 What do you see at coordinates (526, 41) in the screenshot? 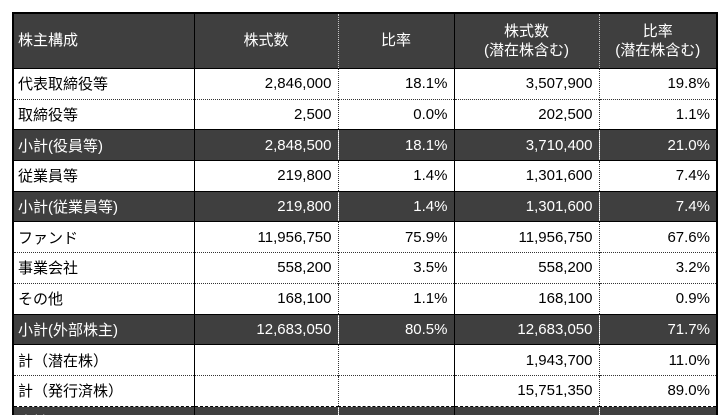
I see `col-header-shares-potential: 株式数 (潜在株含む)` at bounding box center [526, 41].